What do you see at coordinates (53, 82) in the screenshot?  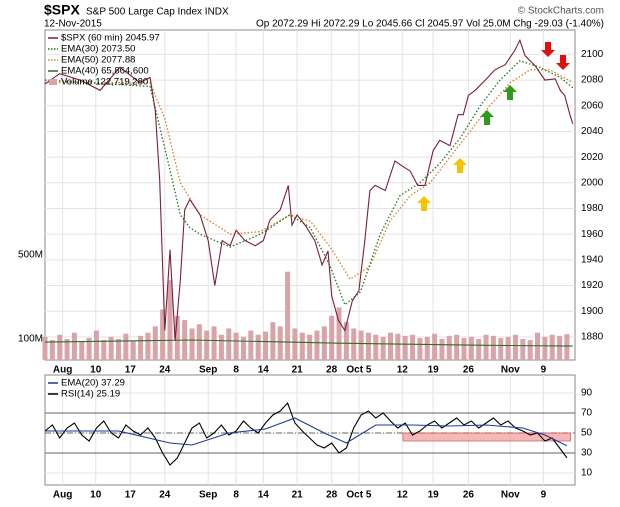 I see `legend-swatch` at bounding box center [53, 82].